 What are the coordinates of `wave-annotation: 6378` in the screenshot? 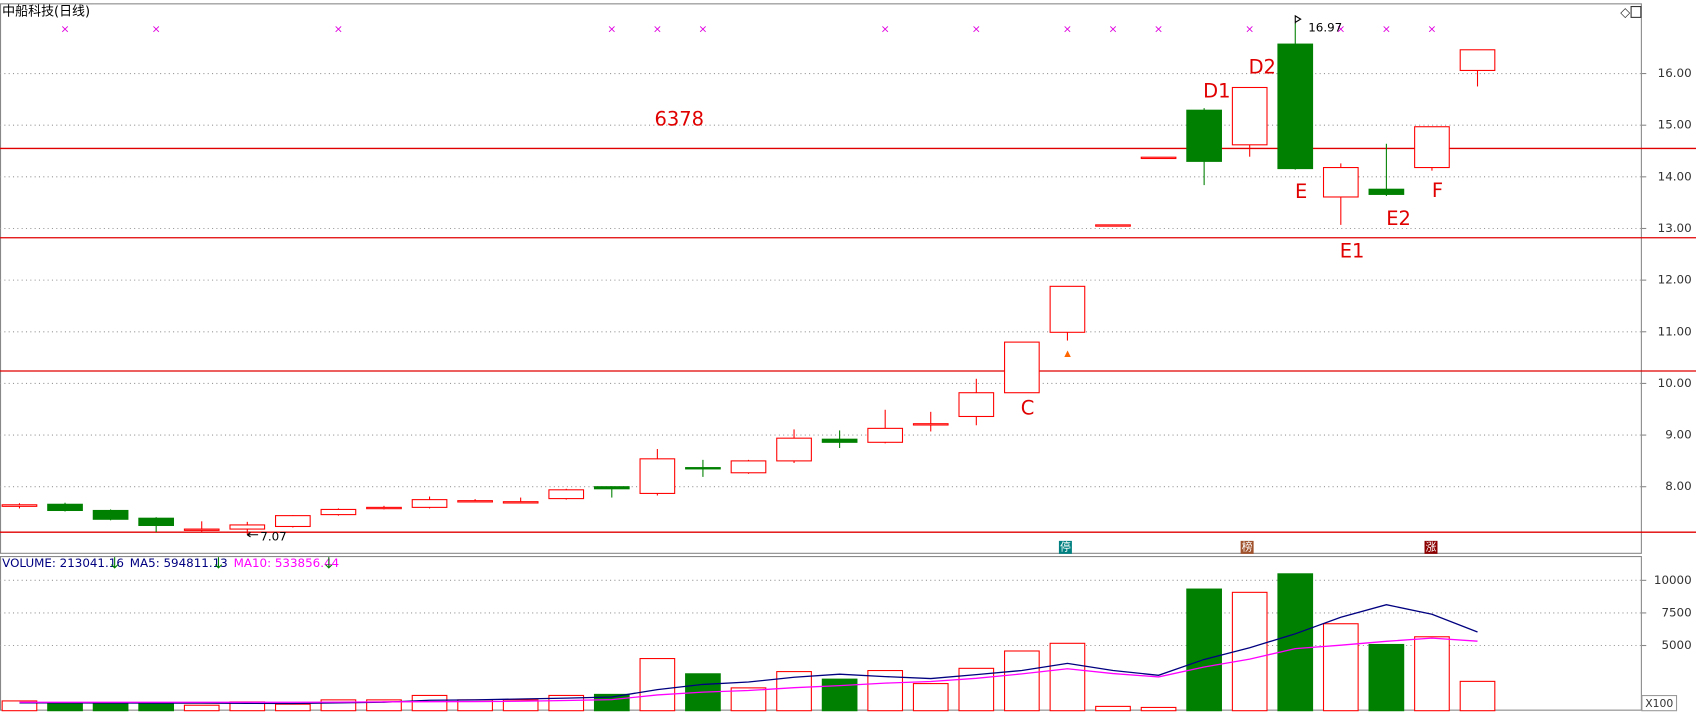 It's located at (680, 119).